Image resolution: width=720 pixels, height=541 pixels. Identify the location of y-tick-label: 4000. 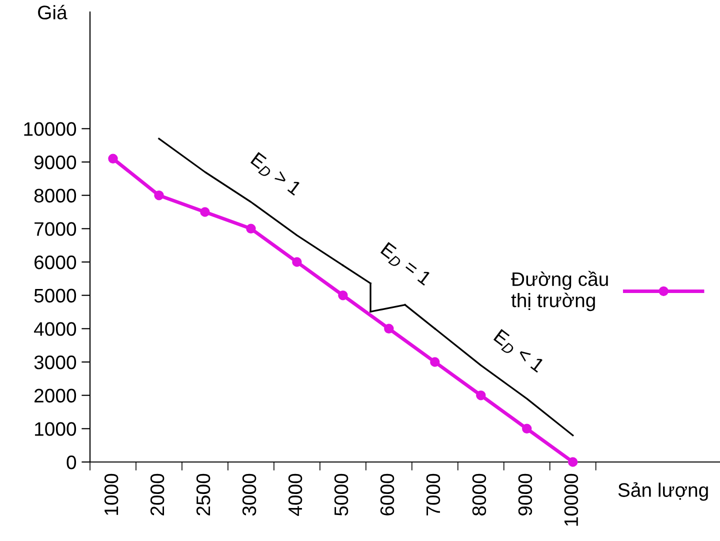
(55, 329).